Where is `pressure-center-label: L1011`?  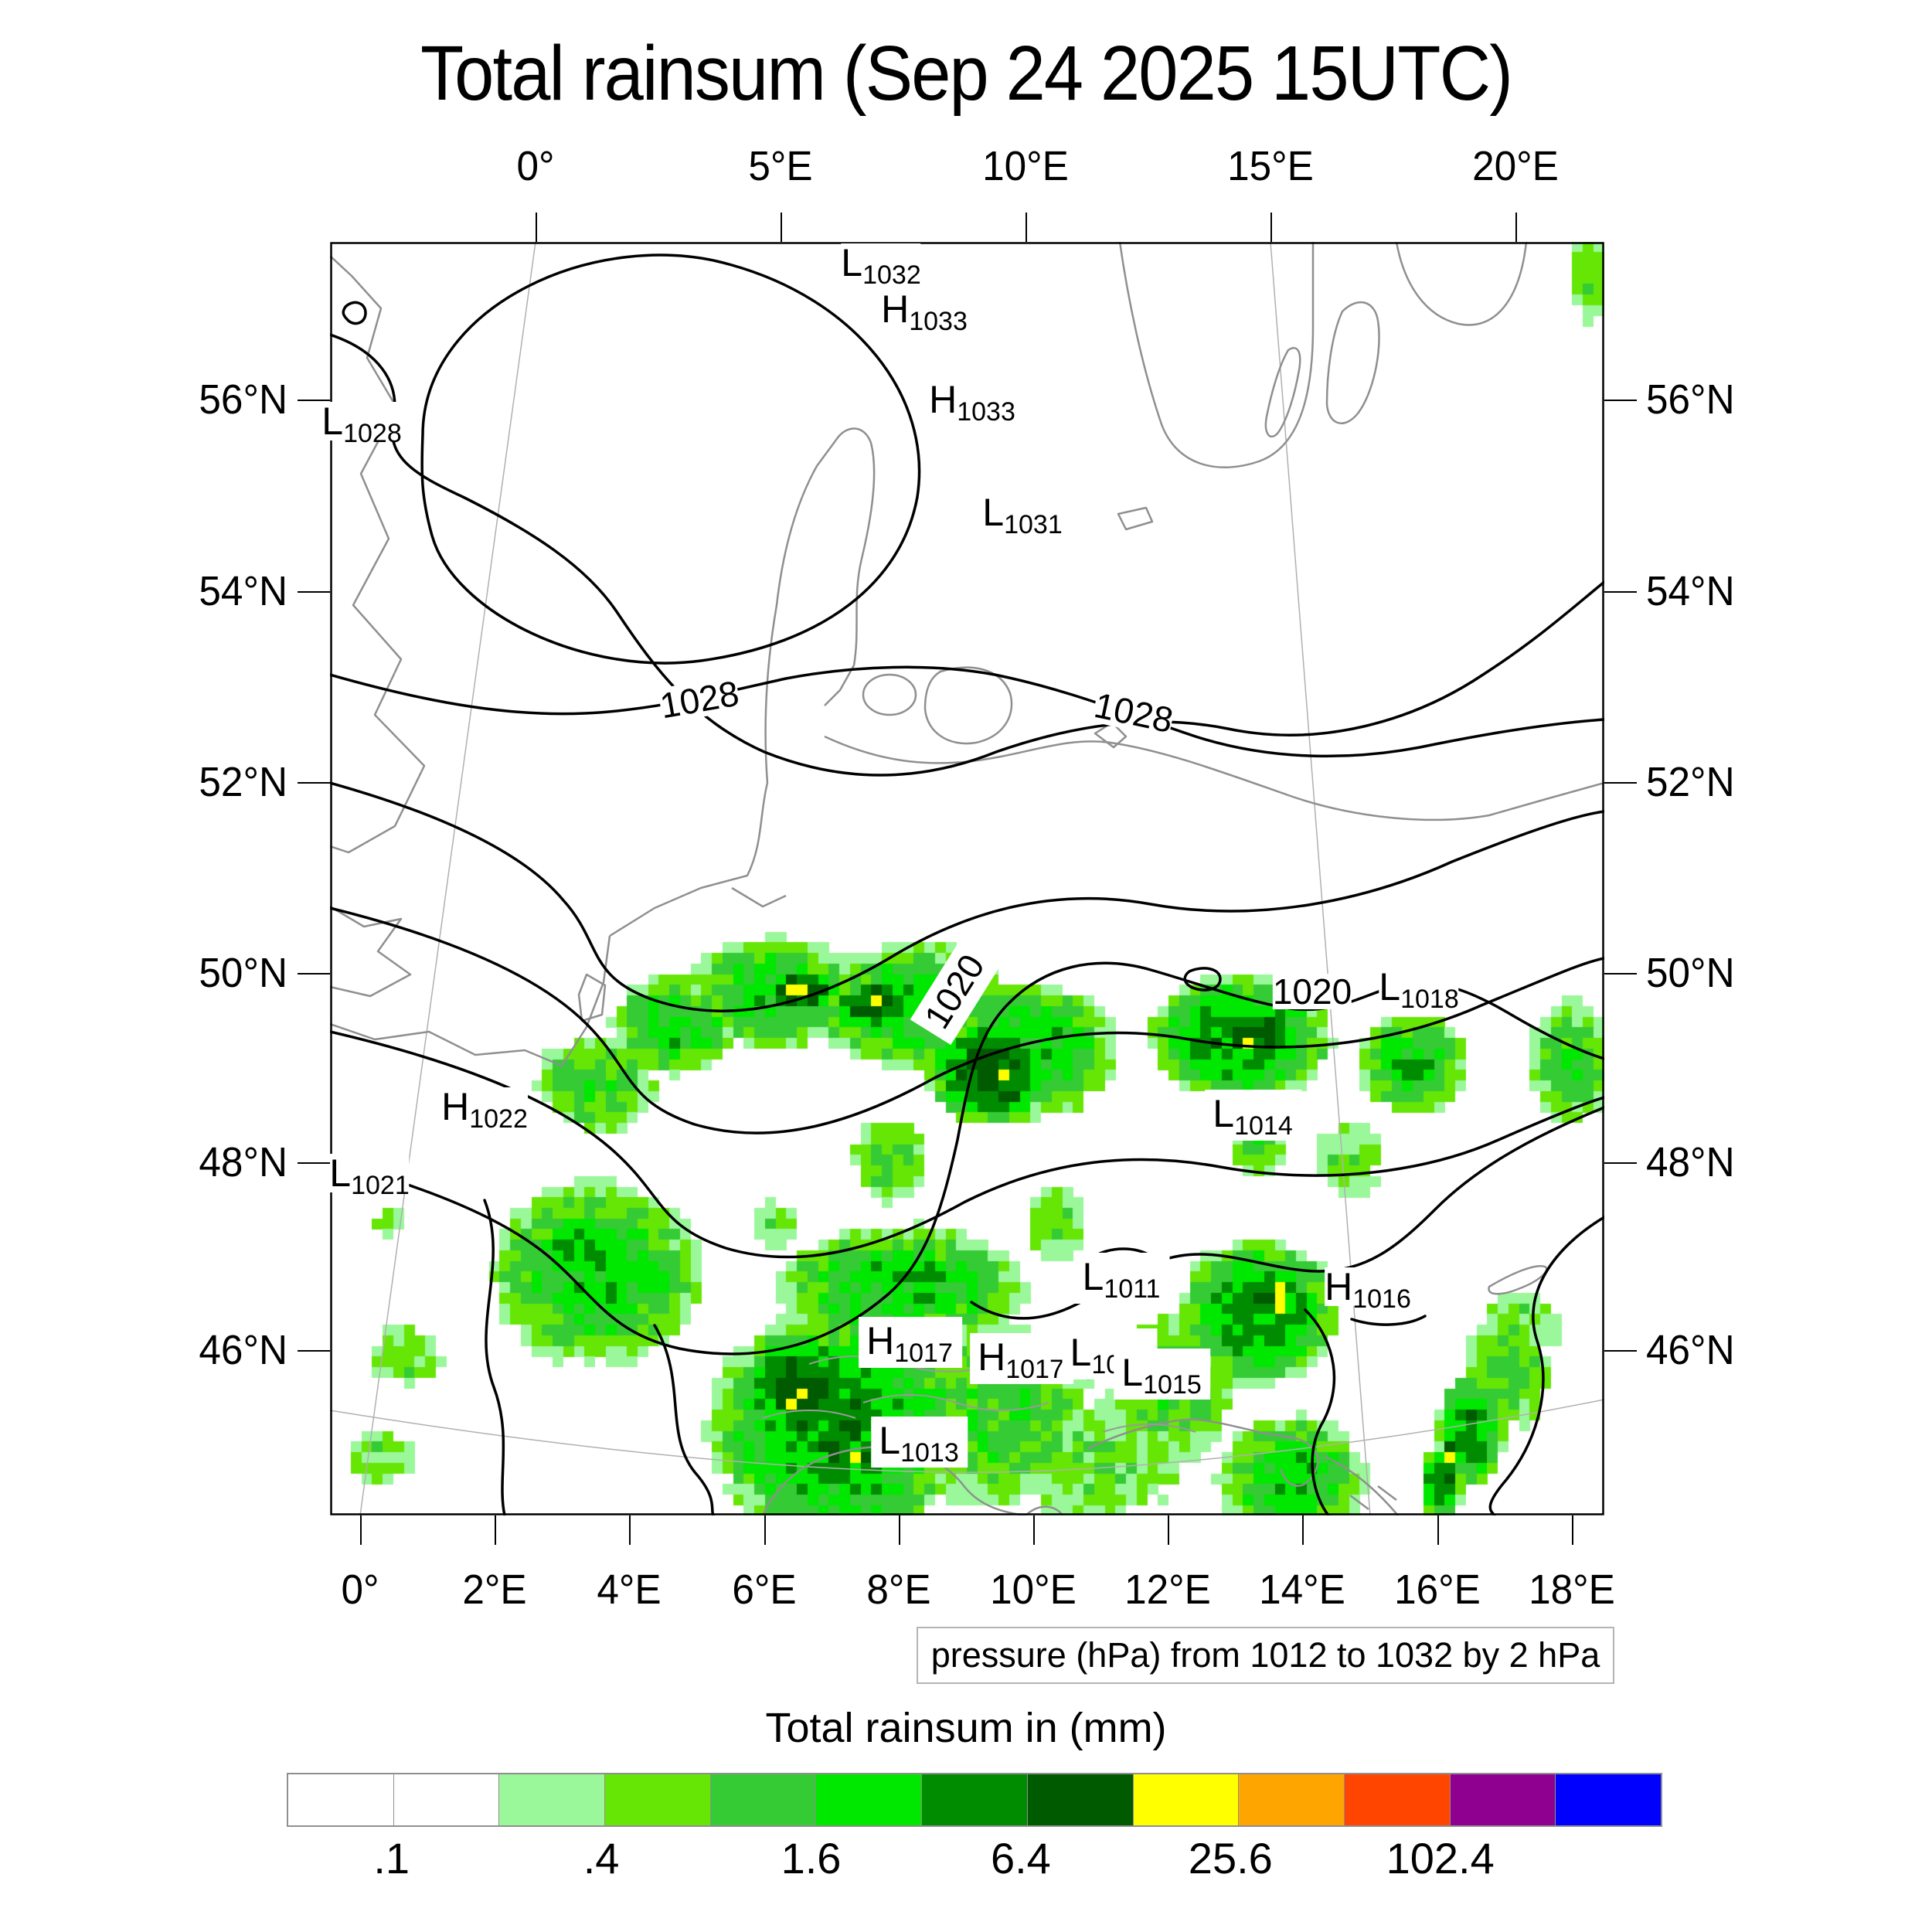
pressure-center-label: L1011 is located at coordinates (1122, 1278).